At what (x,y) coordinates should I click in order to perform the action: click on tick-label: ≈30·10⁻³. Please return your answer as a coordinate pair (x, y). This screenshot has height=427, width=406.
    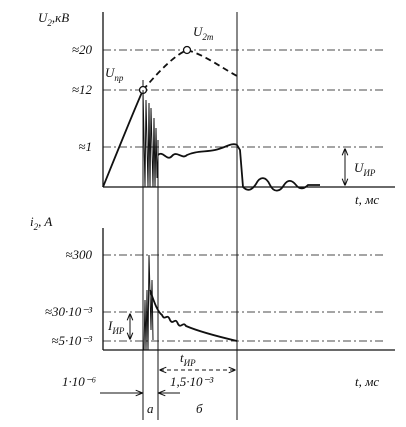
    Looking at the image, I should click on (69, 311).